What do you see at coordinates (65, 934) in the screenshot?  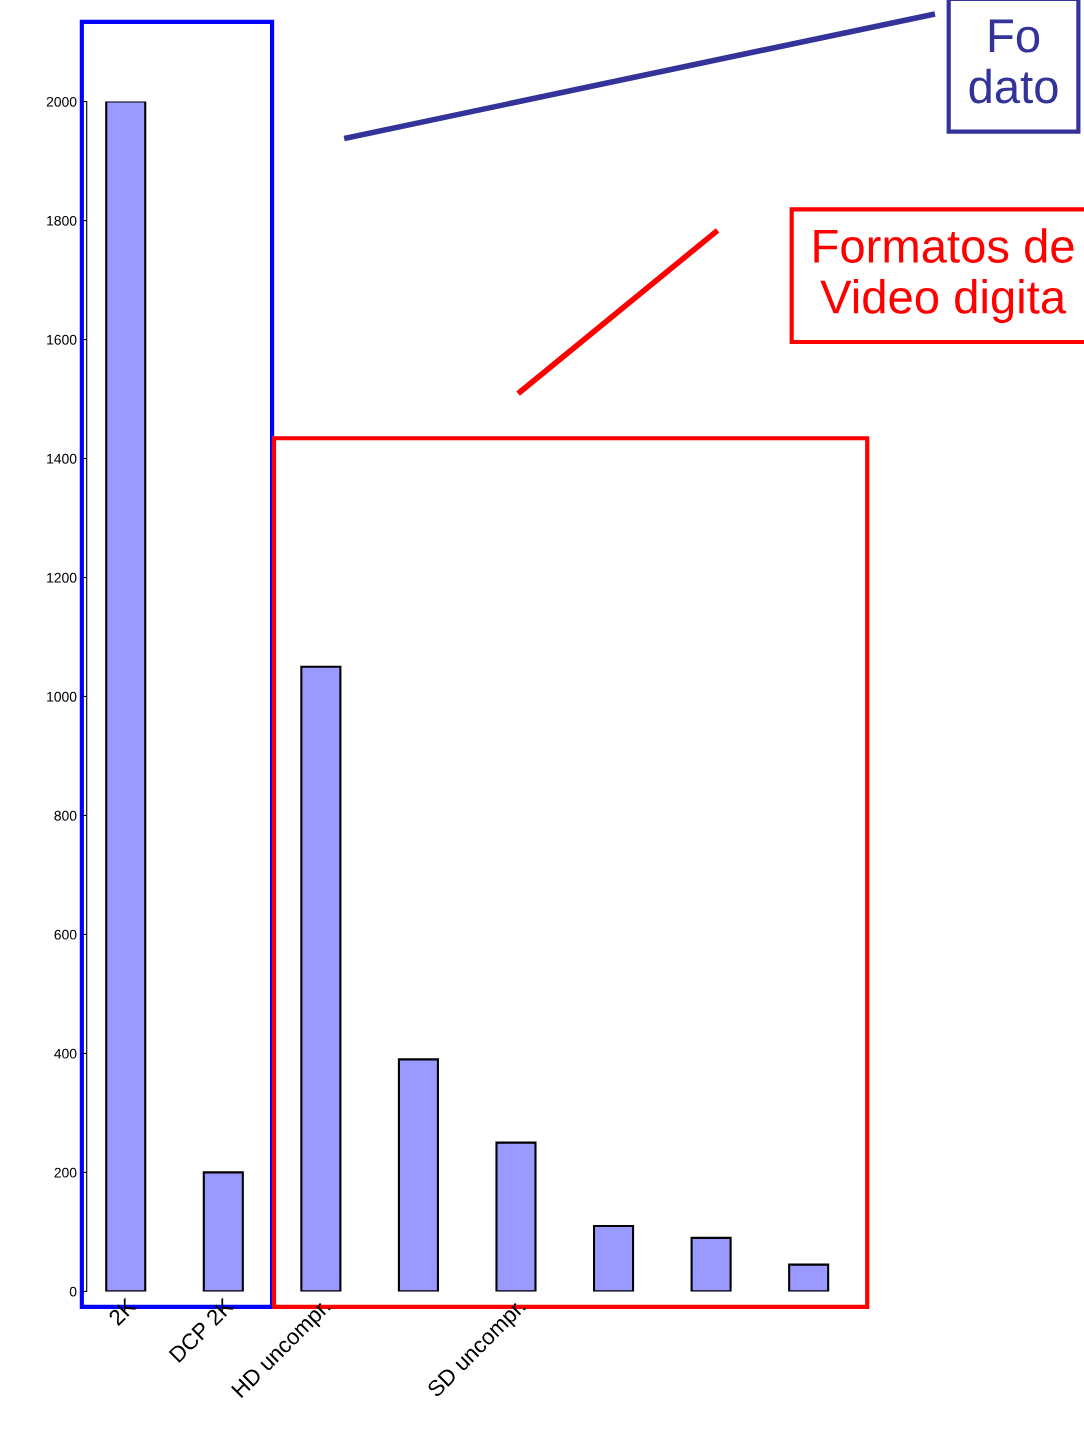 I see `y-tick-label: 600` at bounding box center [65, 934].